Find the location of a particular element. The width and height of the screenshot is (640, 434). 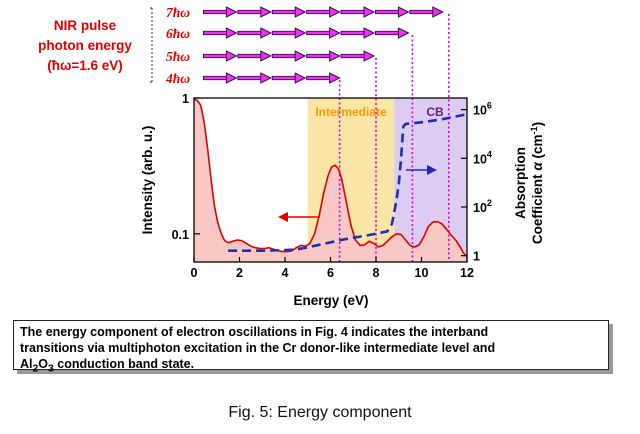

x-tick-label-6: 6 is located at coordinates (330, 273).